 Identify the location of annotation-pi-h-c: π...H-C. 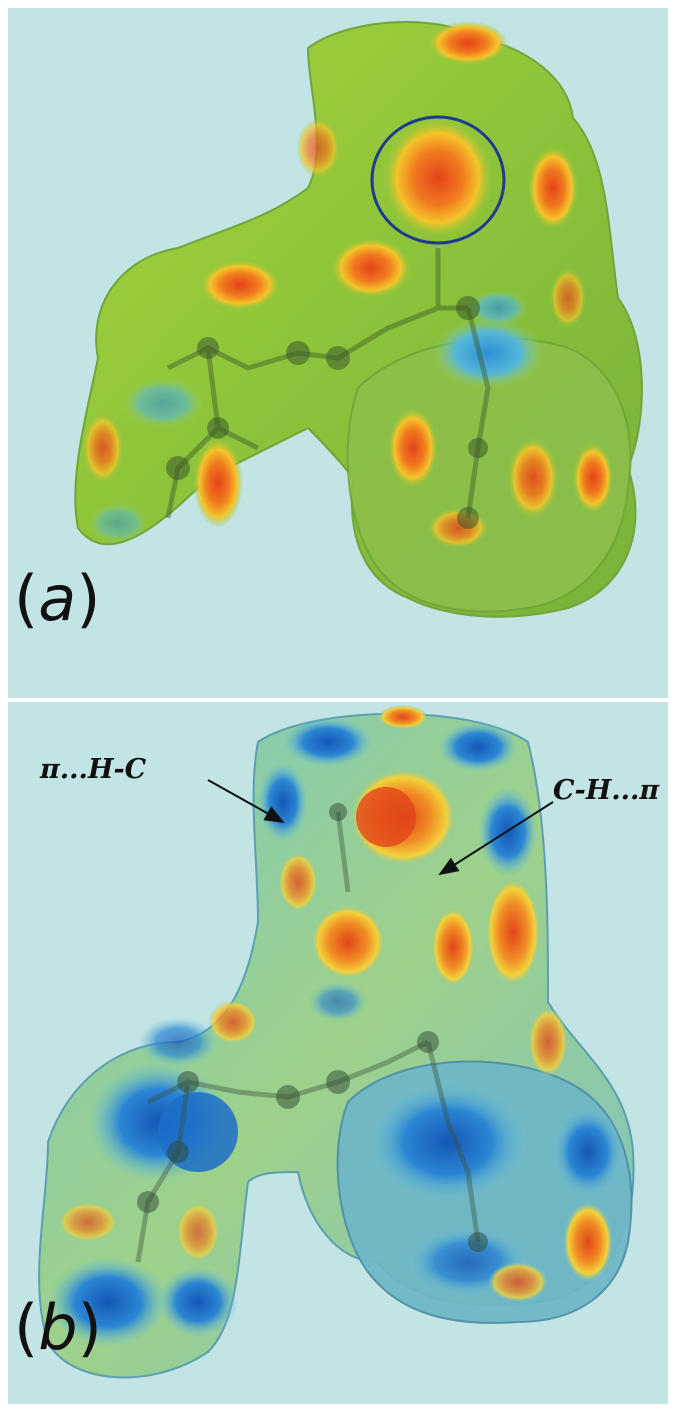
(93, 769).